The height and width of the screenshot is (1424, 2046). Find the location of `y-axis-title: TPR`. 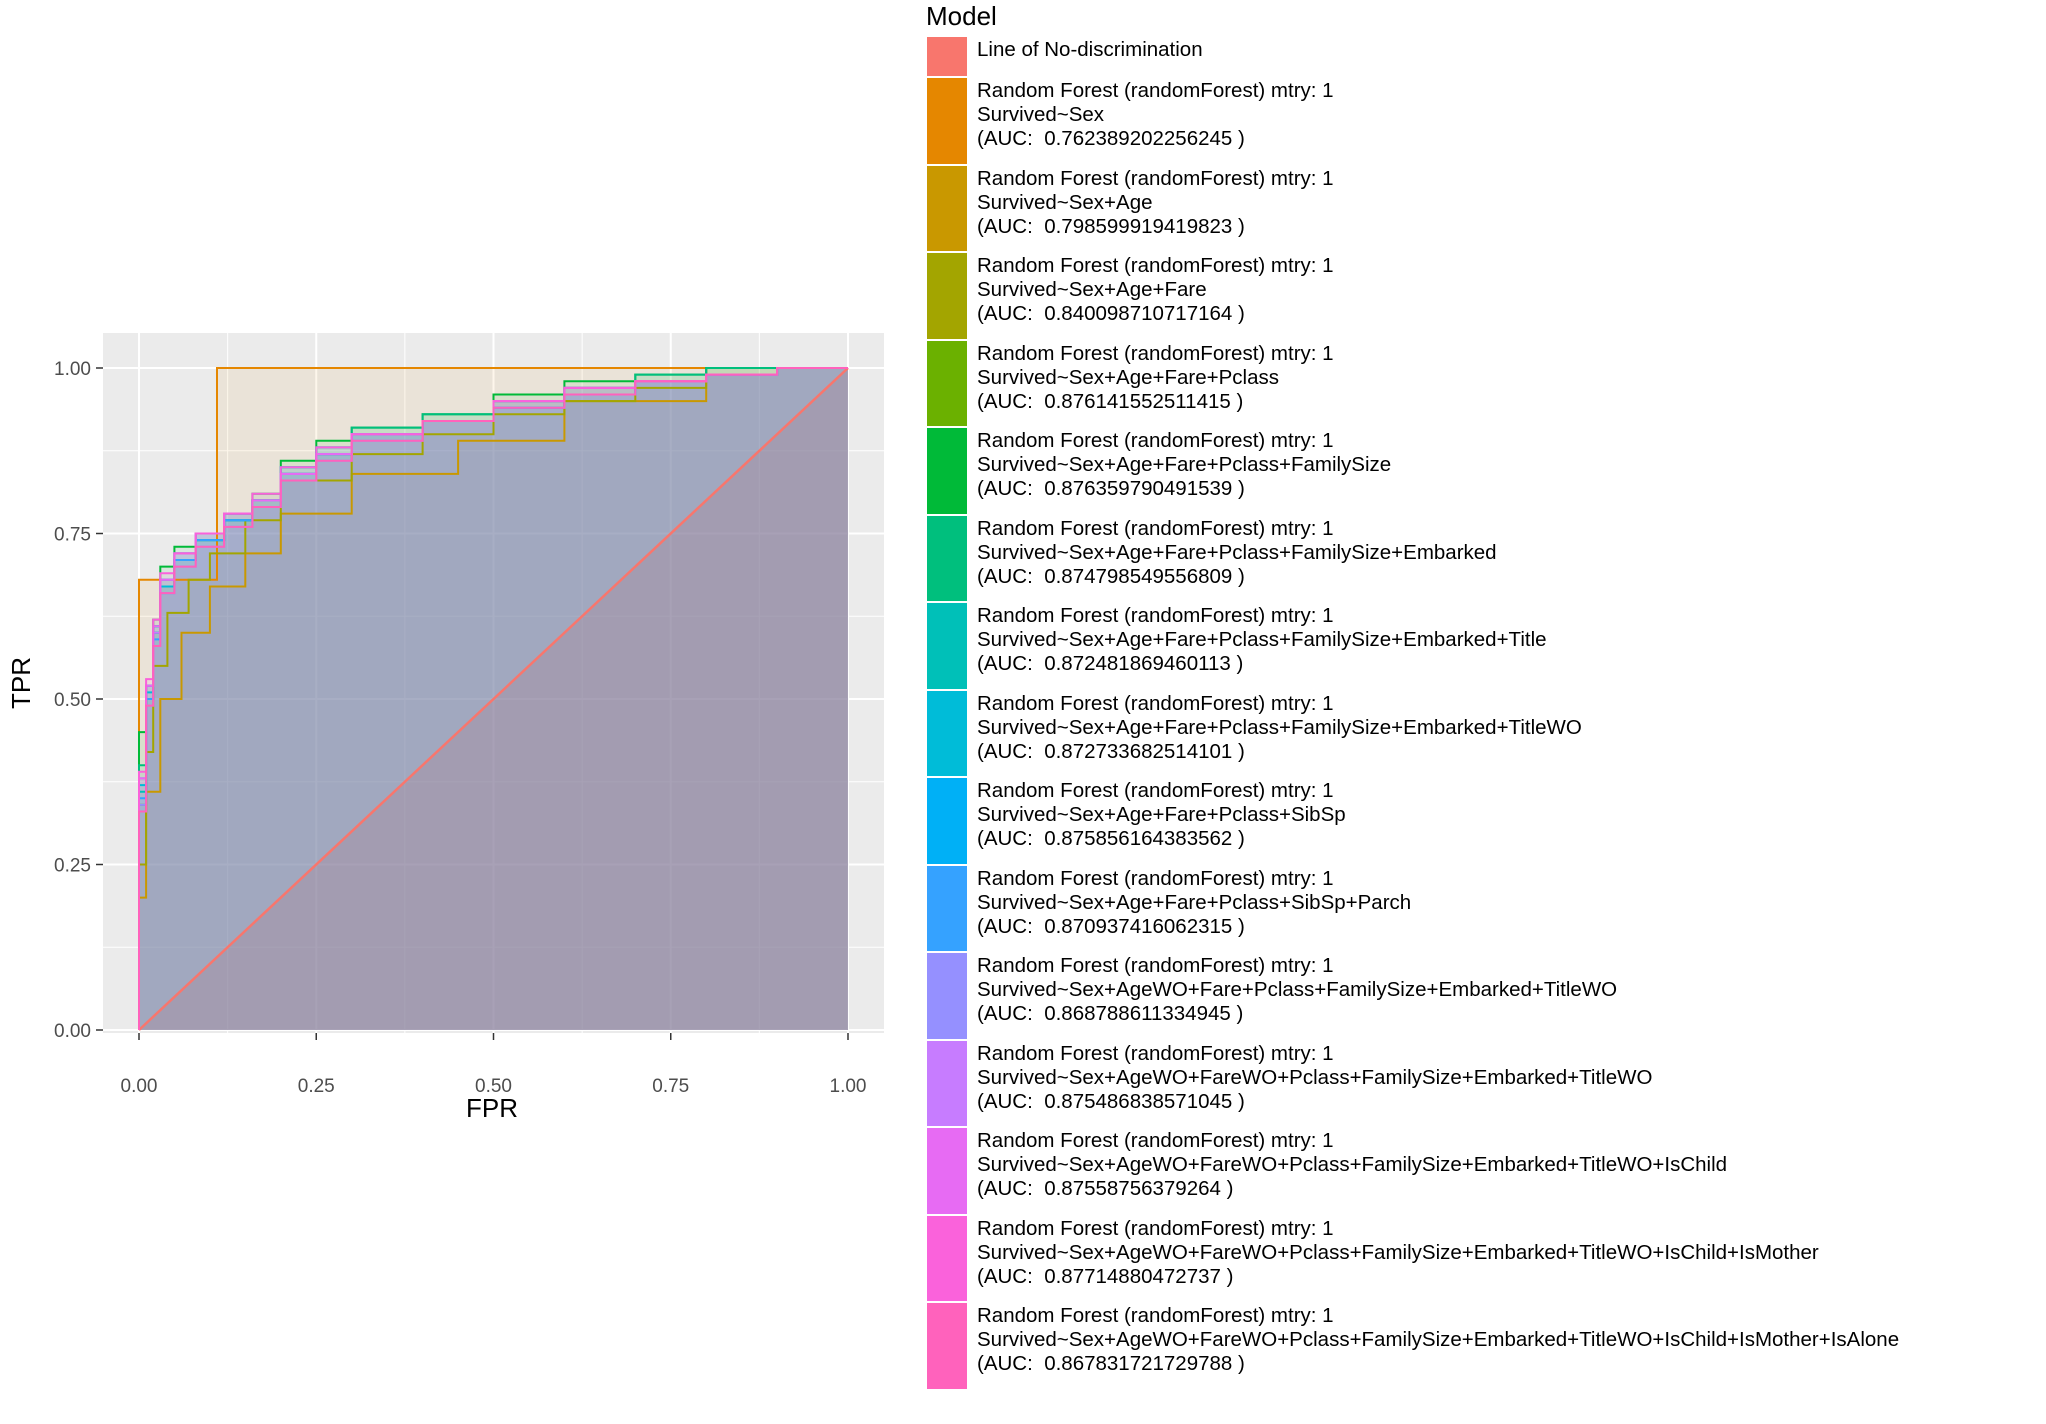

y-axis-title: TPR is located at coordinates (21, 683).